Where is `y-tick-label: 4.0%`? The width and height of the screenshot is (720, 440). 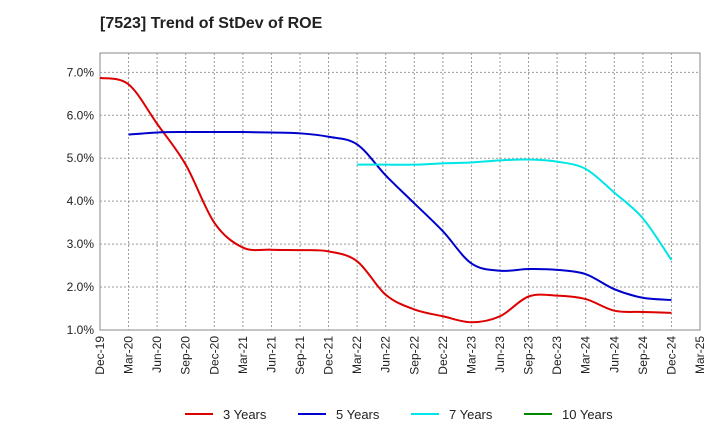 y-tick-label: 4.0% is located at coordinates (81, 201).